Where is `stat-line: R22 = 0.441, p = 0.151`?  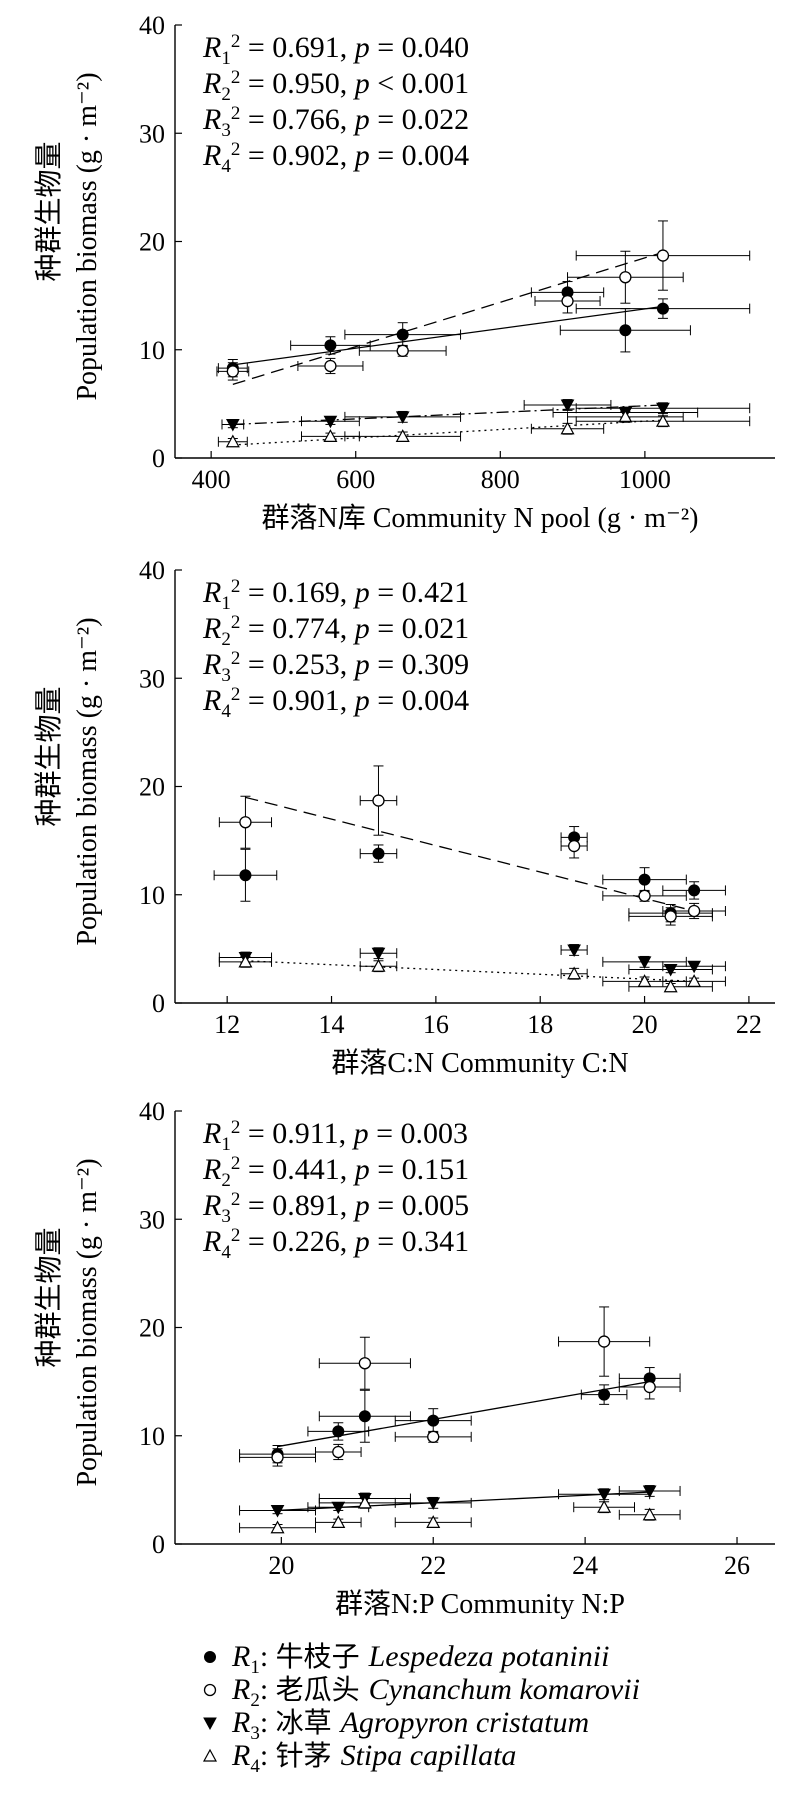
stat-line: R22 = 0.441, p = 0.151 is located at coordinates (335, 1172).